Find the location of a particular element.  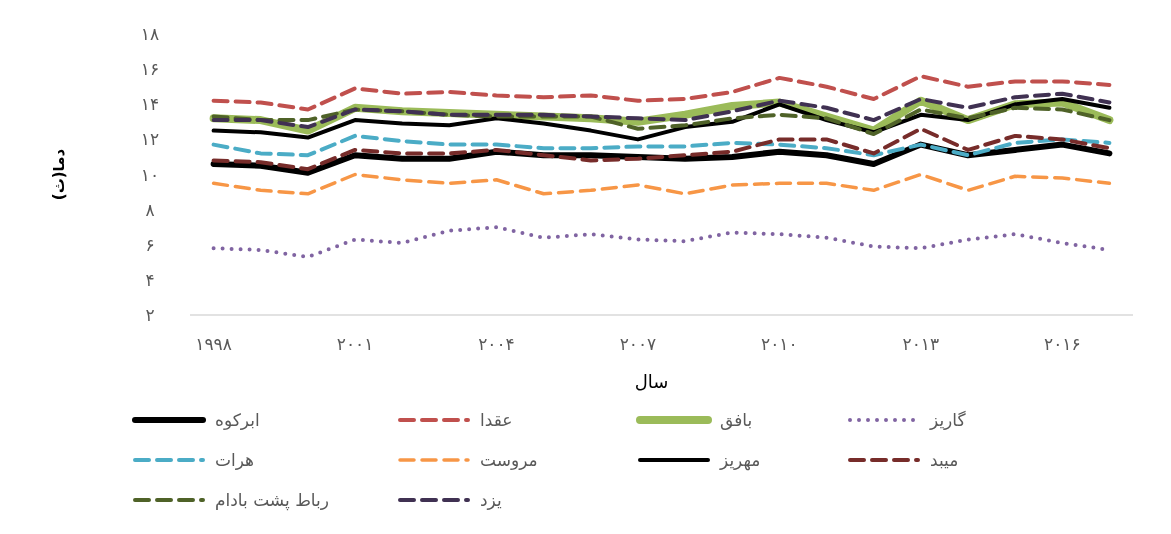

y-tick-label: ۶ is located at coordinates (150, 244).